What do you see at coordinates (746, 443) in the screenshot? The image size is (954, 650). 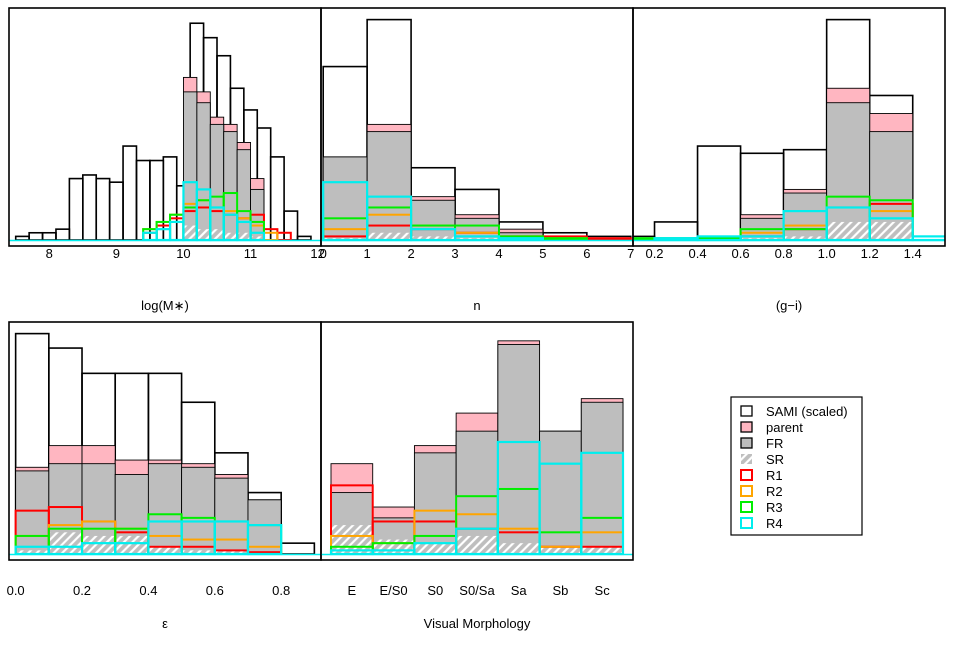 I see `legend-swatch-fr` at bounding box center [746, 443].